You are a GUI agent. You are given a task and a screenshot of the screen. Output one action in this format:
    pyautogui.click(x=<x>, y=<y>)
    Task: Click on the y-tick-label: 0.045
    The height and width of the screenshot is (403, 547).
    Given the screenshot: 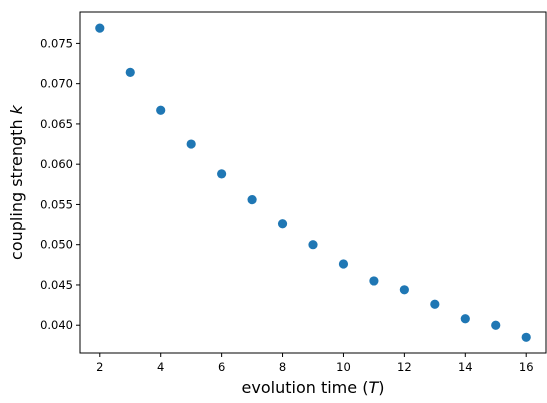 What is the action you would take?
    pyautogui.click(x=56, y=285)
    